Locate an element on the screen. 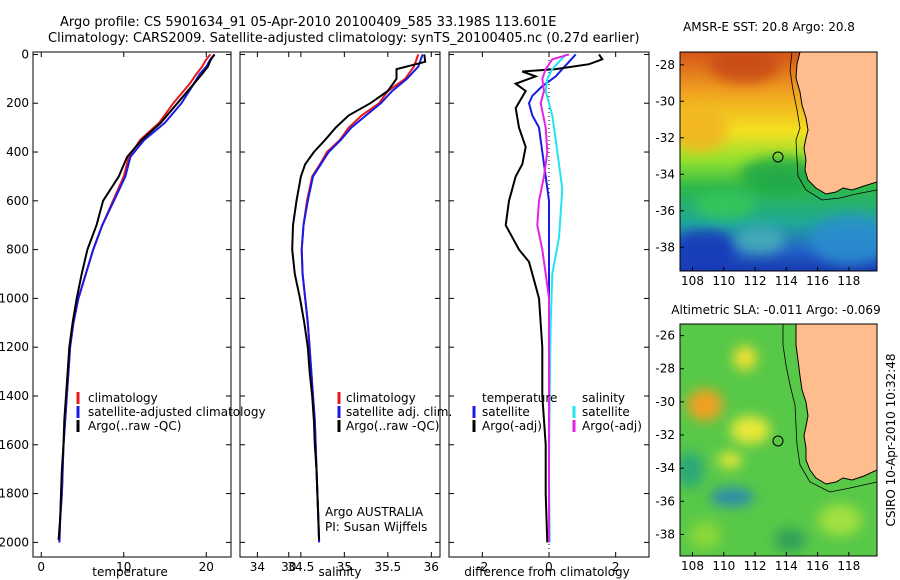 This screenshot has width=900, height=580. series-line-temperature-satellite is located at coordinates (552, 298).